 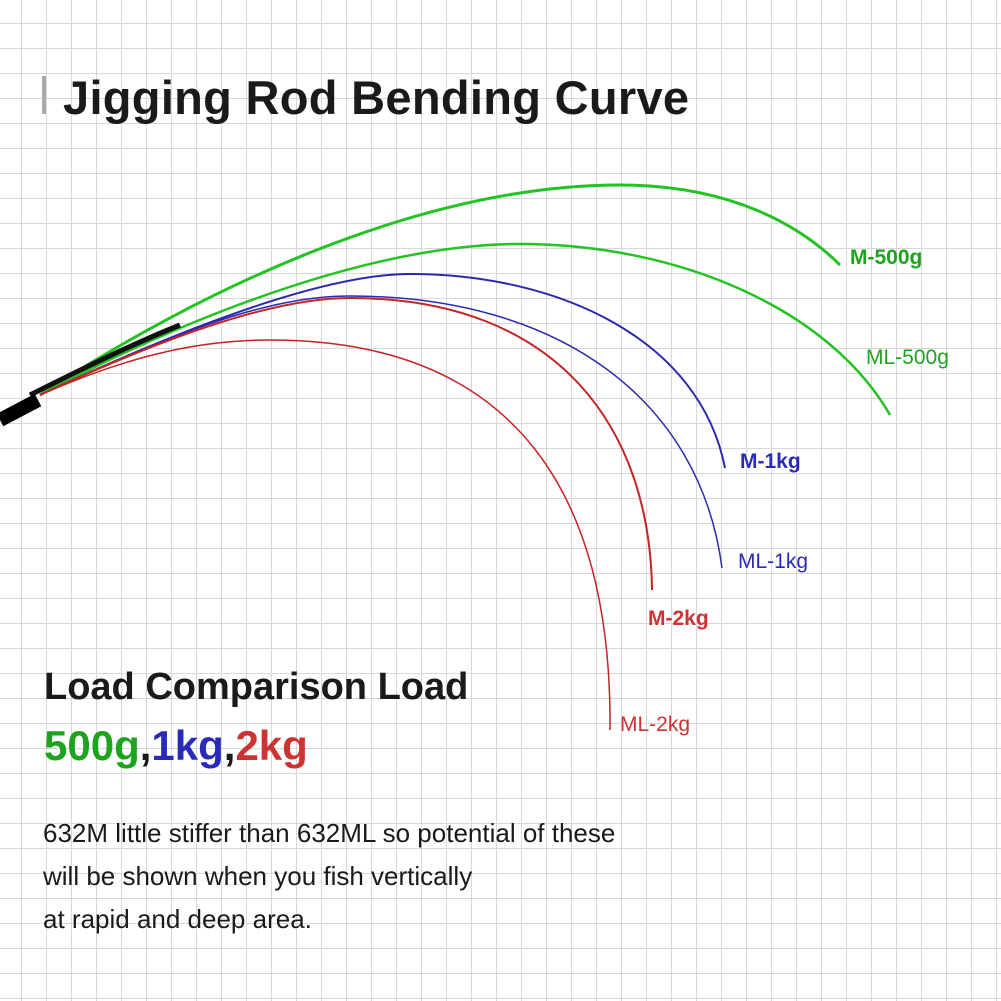 I want to click on load-500g: 500g, so click(x=92, y=745).